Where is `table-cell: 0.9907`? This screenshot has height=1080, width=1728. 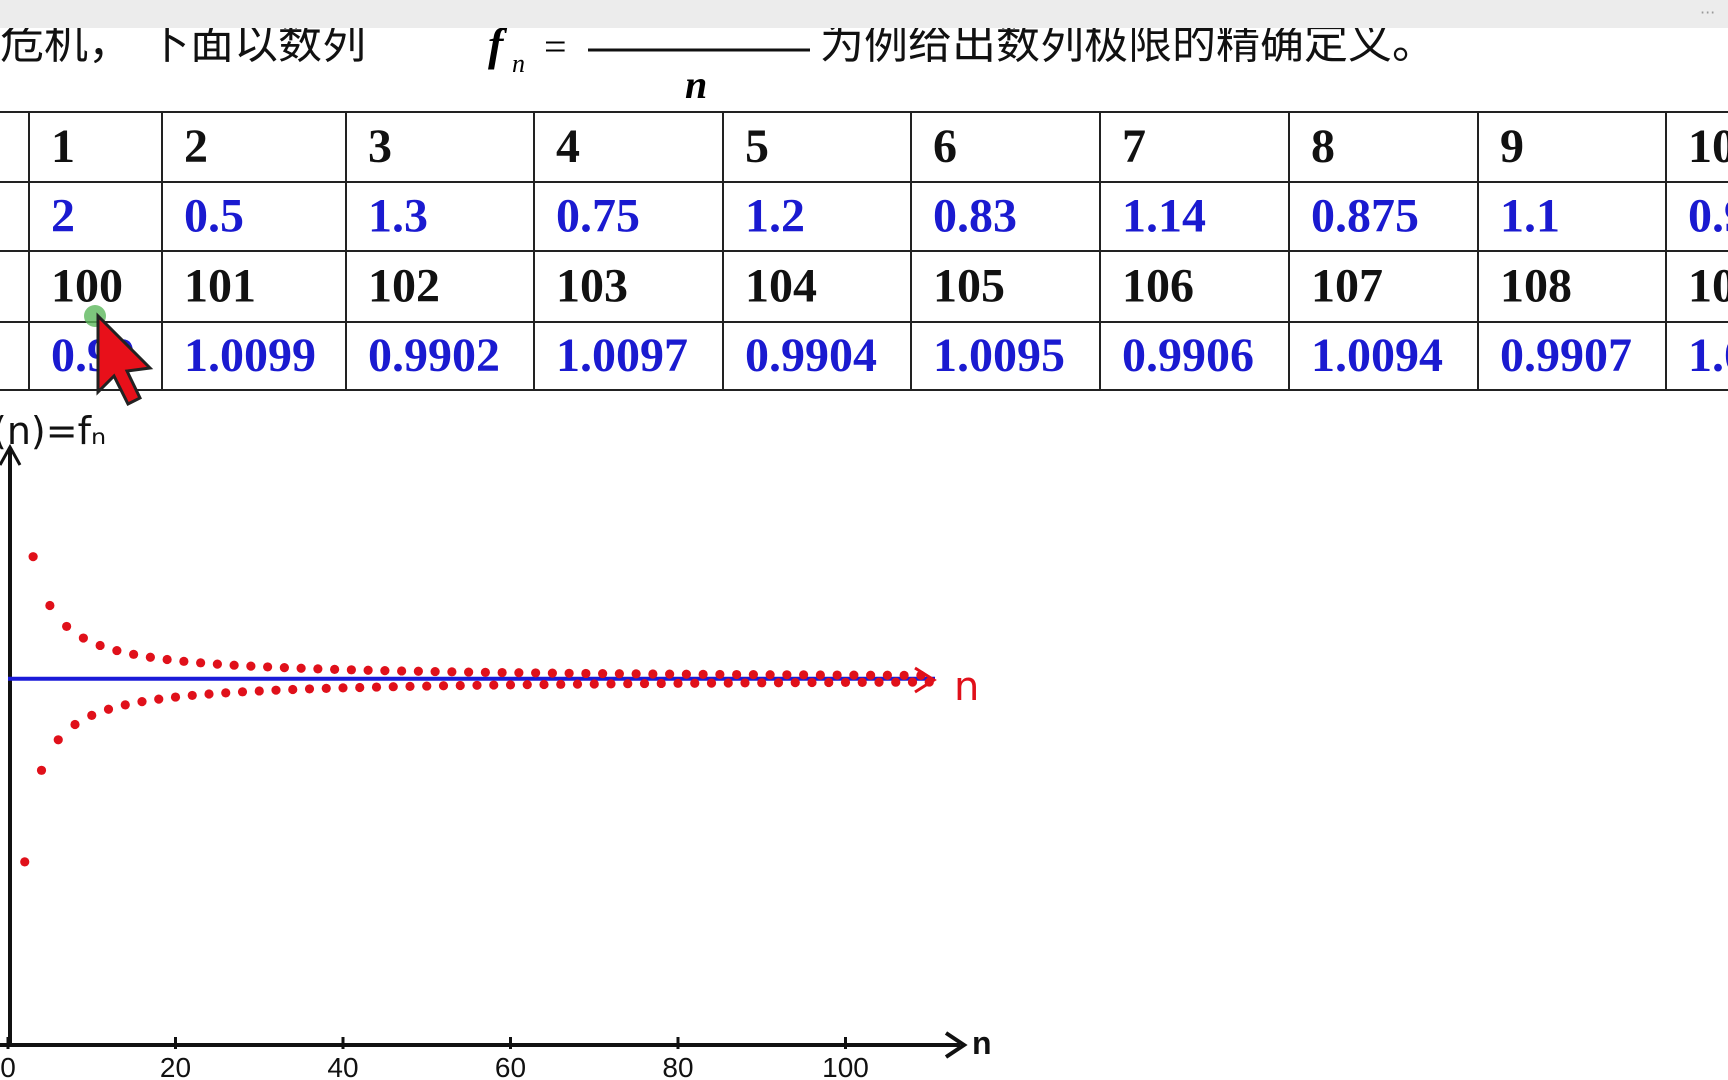
table-cell: 0.9907 is located at coordinates (1566, 355).